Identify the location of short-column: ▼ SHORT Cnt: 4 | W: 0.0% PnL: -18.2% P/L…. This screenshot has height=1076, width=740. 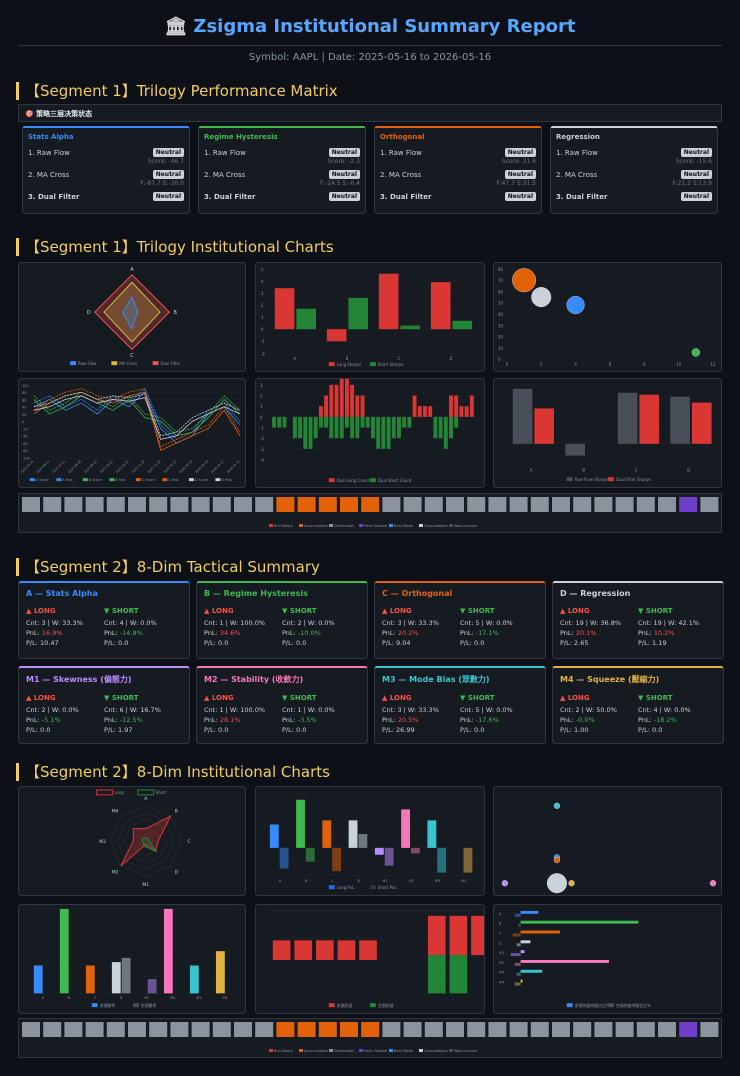
(677, 714).